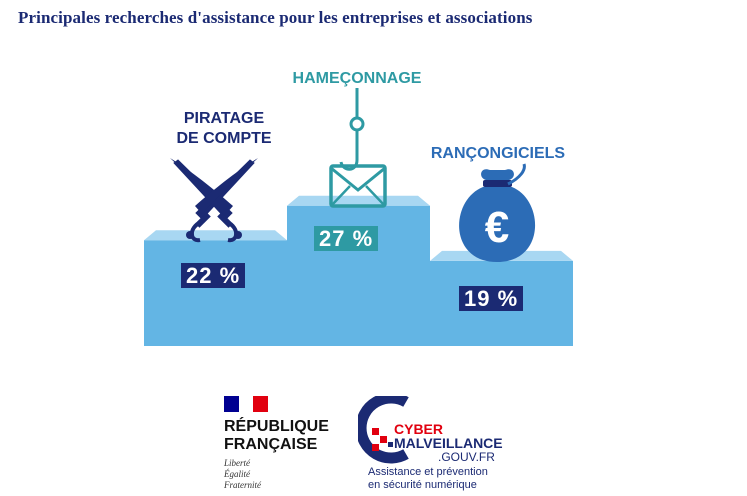 The height and width of the screenshot is (496, 747). Describe the element at coordinates (346, 238) in the screenshot. I see `value-hameconnage: 27 %` at that location.